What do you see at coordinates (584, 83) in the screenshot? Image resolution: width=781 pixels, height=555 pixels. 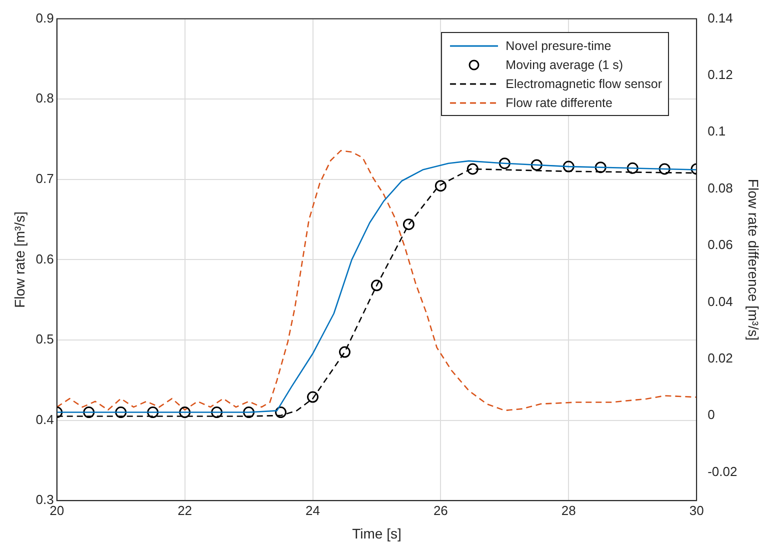 I see `legend-label: Electromagnetic flow sensor` at bounding box center [584, 83].